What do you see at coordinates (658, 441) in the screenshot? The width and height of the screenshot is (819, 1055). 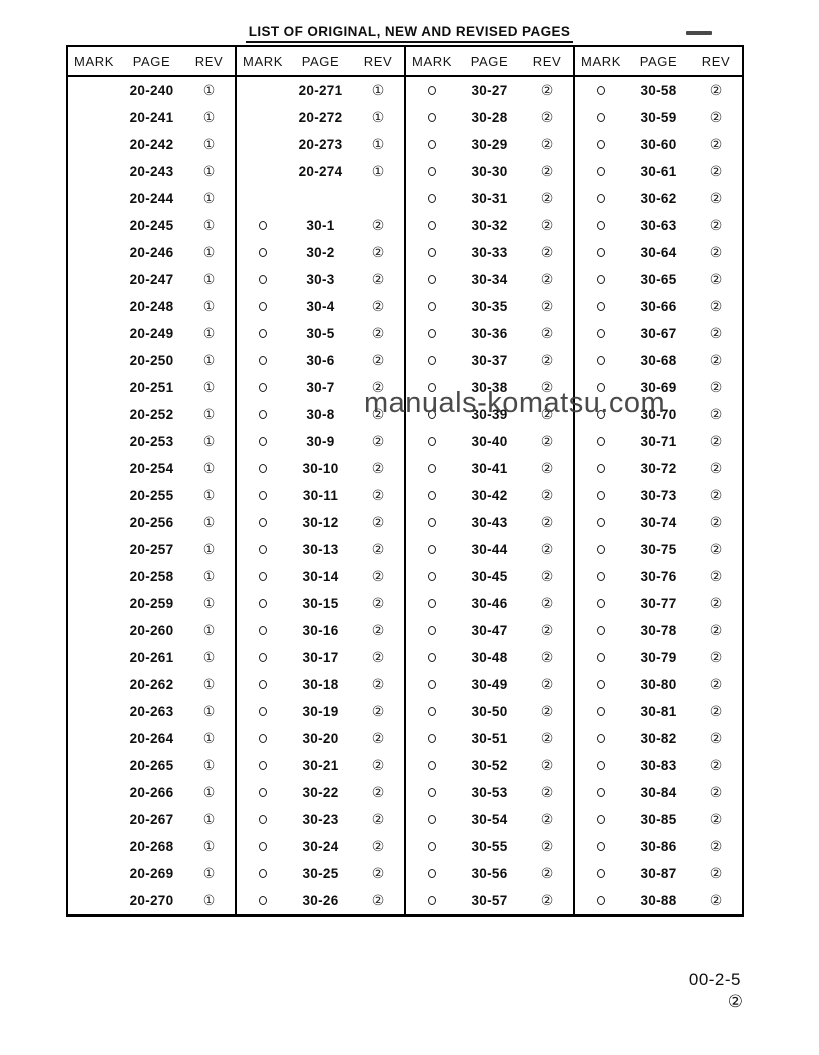 I see `page-number: 30-71` at bounding box center [658, 441].